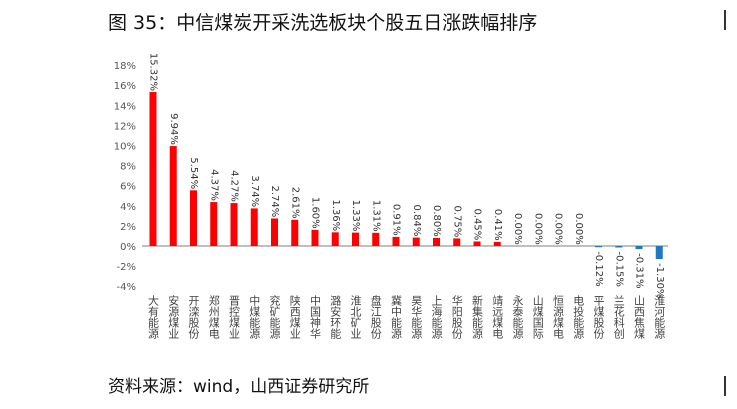  What do you see at coordinates (396, 220) in the screenshot?
I see `data-label: 0.91%` at bounding box center [396, 220].